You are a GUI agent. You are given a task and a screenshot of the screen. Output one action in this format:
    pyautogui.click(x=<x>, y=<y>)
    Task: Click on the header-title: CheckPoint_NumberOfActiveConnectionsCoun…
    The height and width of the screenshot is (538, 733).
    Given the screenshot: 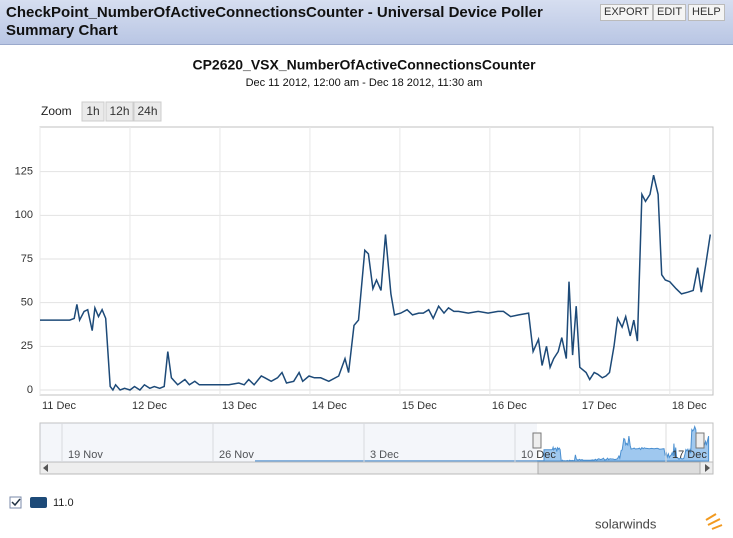 What is the action you would take?
    pyautogui.click(x=274, y=21)
    